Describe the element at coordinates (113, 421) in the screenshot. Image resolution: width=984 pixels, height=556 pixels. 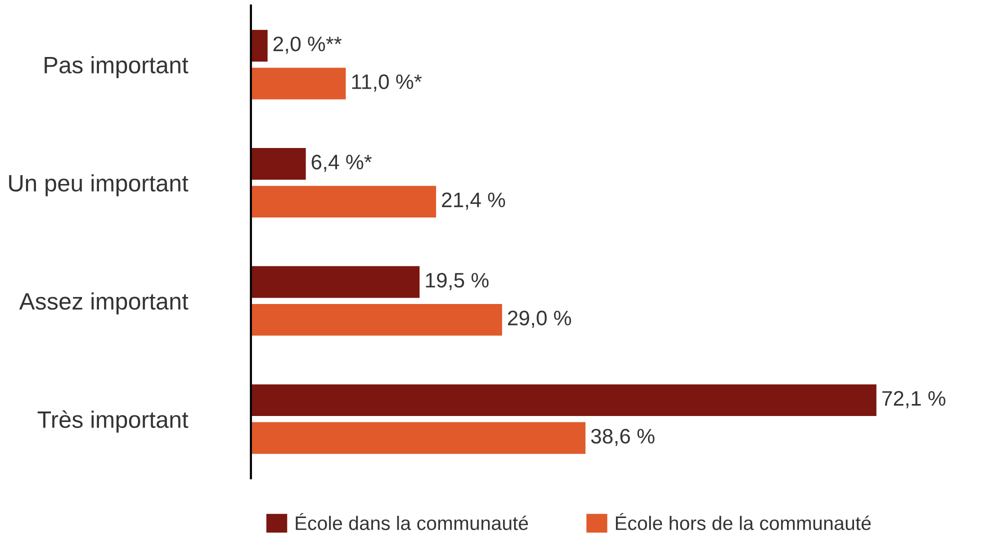
I see `y-tick-label: Très important` at that location.